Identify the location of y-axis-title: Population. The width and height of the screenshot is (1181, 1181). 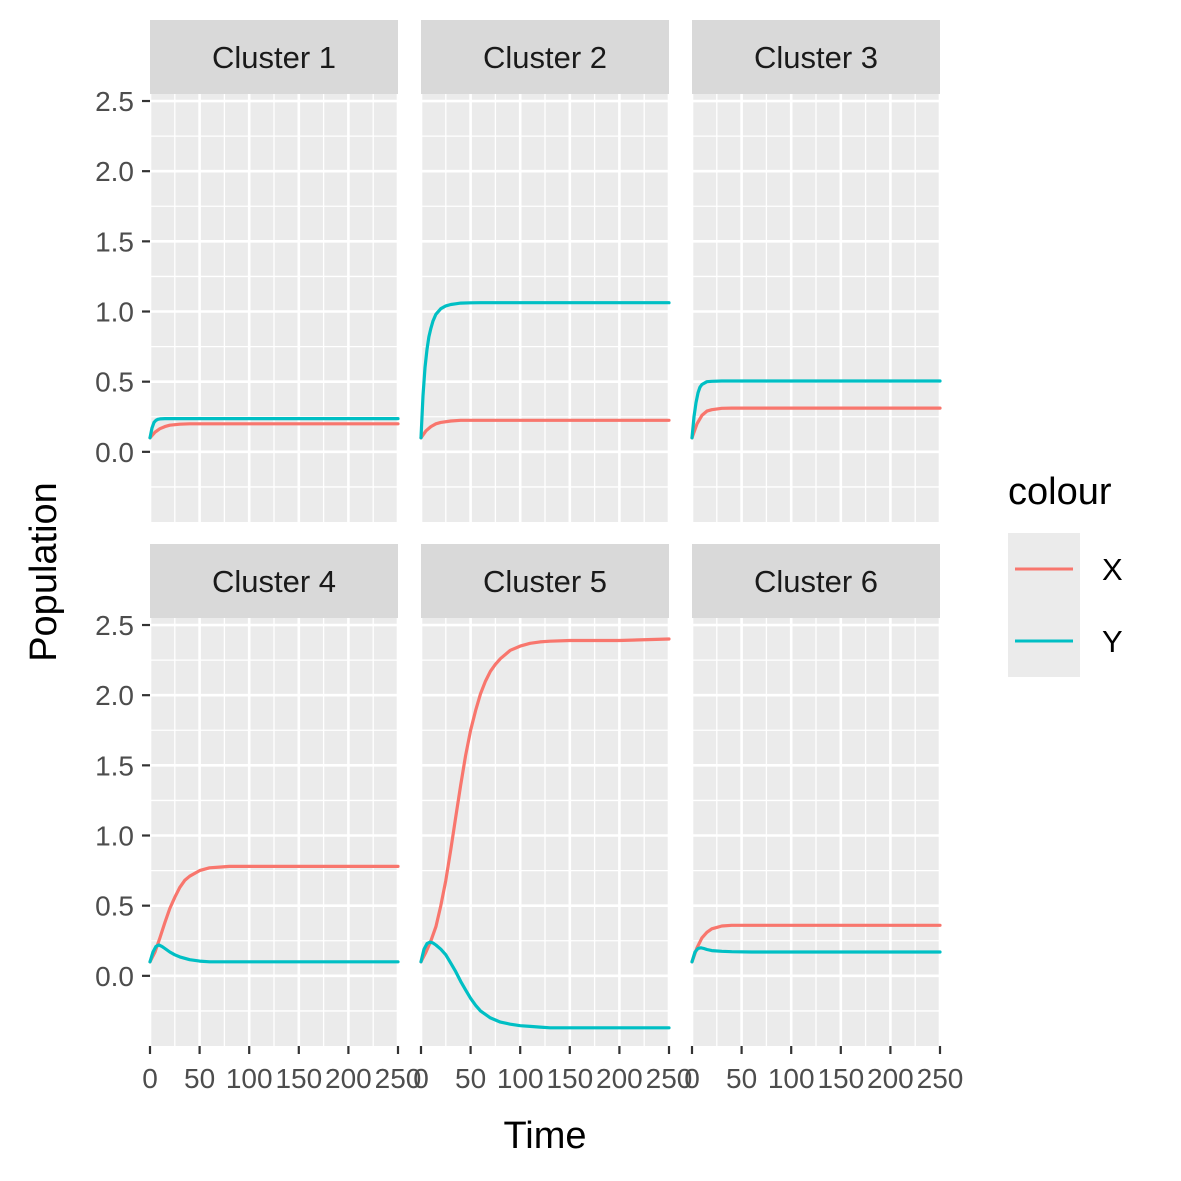
(44, 572).